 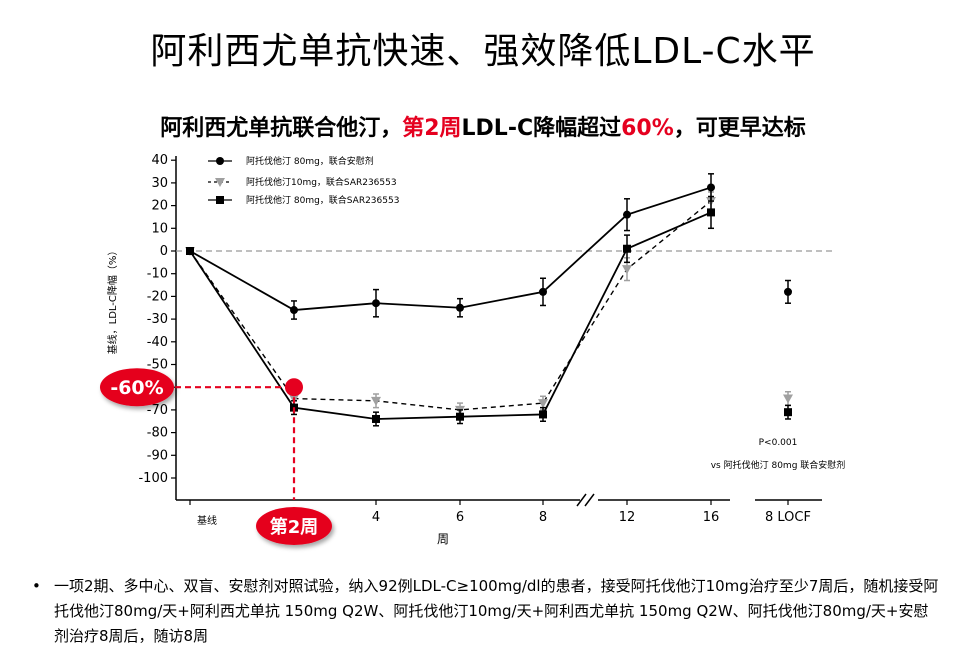 What do you see at coordinates (739, 128) in the screenshot?
I see `subtitle-part5: ，可更早达标` at bounding box center [739, 128].